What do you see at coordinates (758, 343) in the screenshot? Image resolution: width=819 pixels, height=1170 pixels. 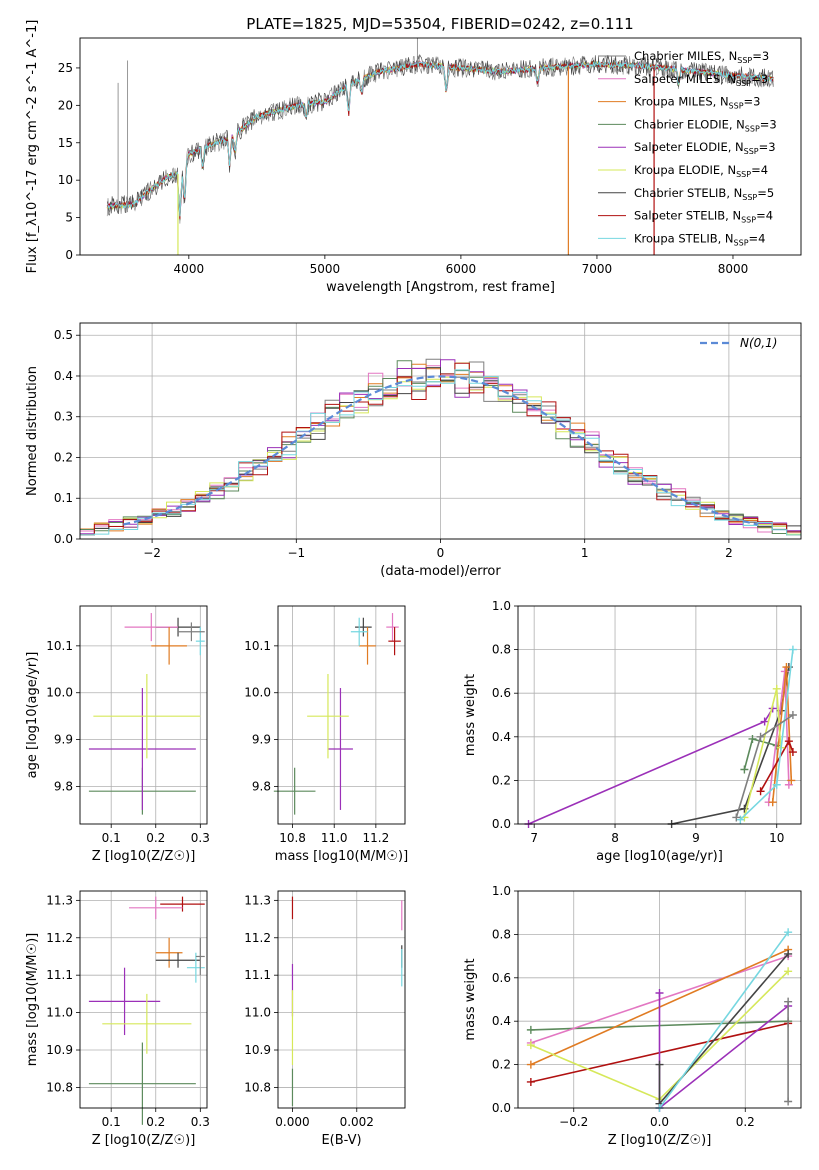 I see `legend-label: N(0,1)` at bounding box center [758, 343].